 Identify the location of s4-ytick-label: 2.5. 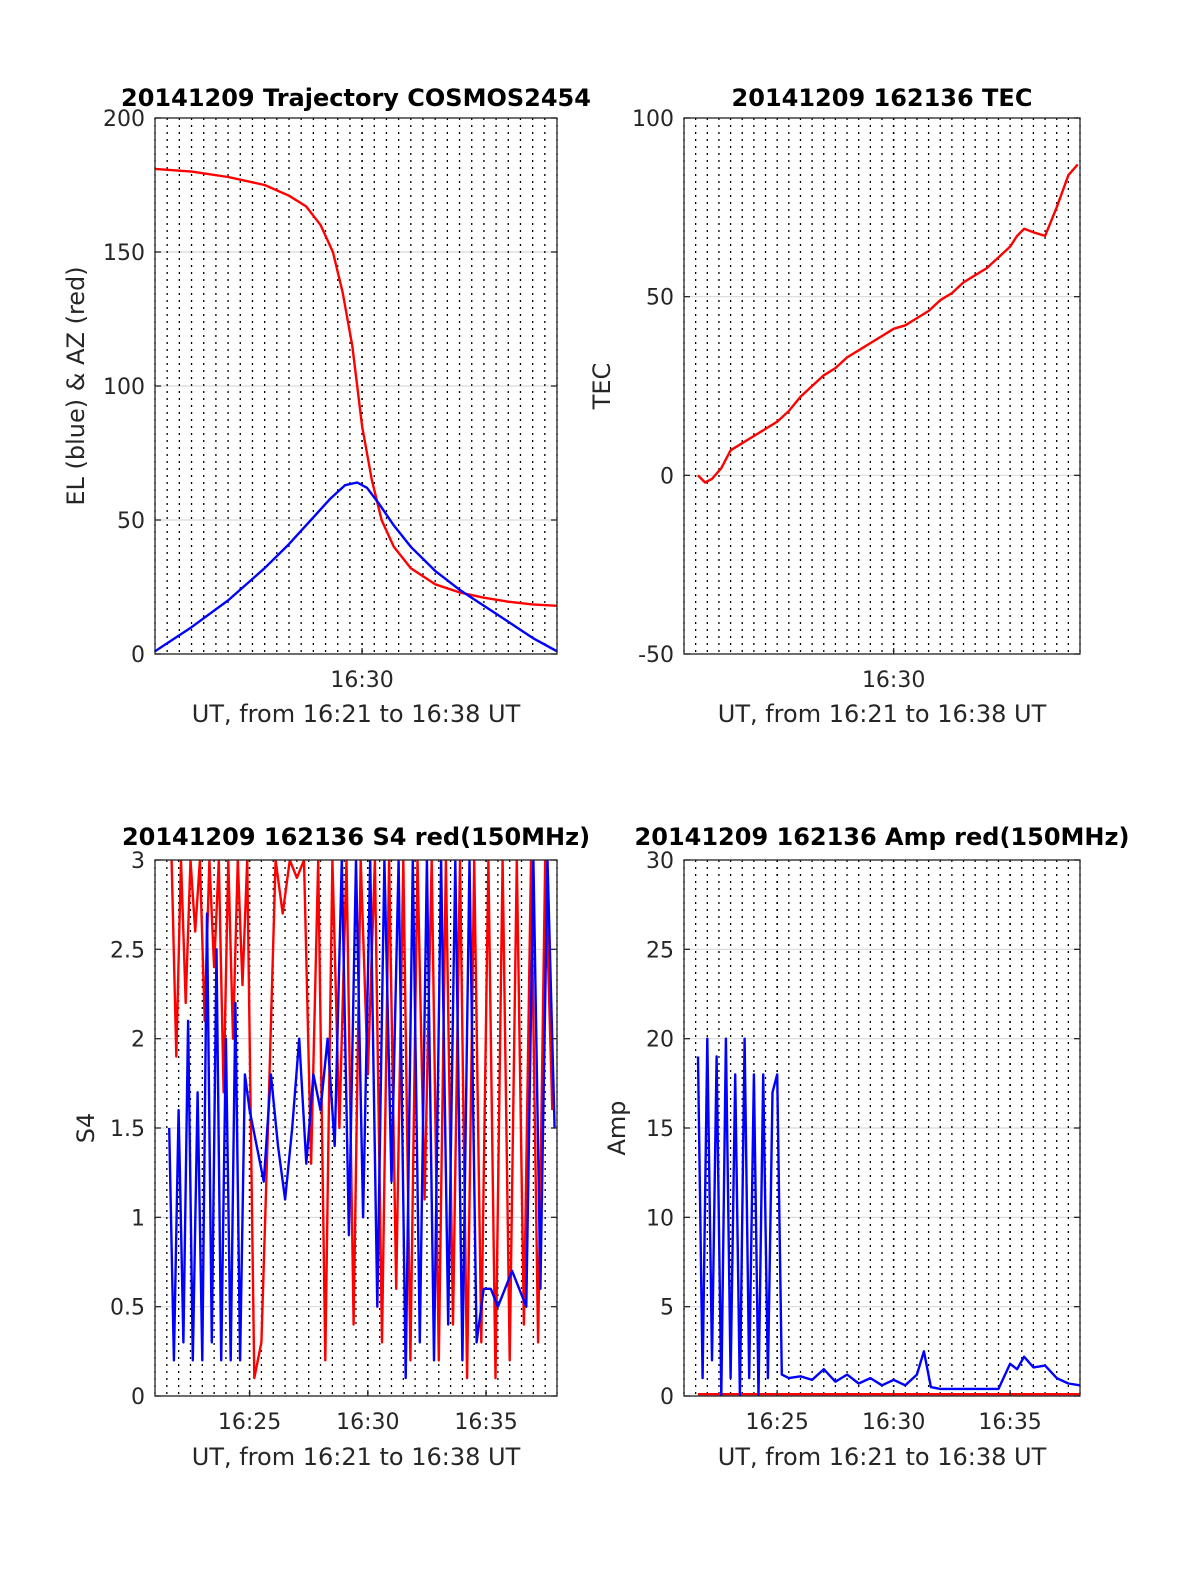
(127, 950).